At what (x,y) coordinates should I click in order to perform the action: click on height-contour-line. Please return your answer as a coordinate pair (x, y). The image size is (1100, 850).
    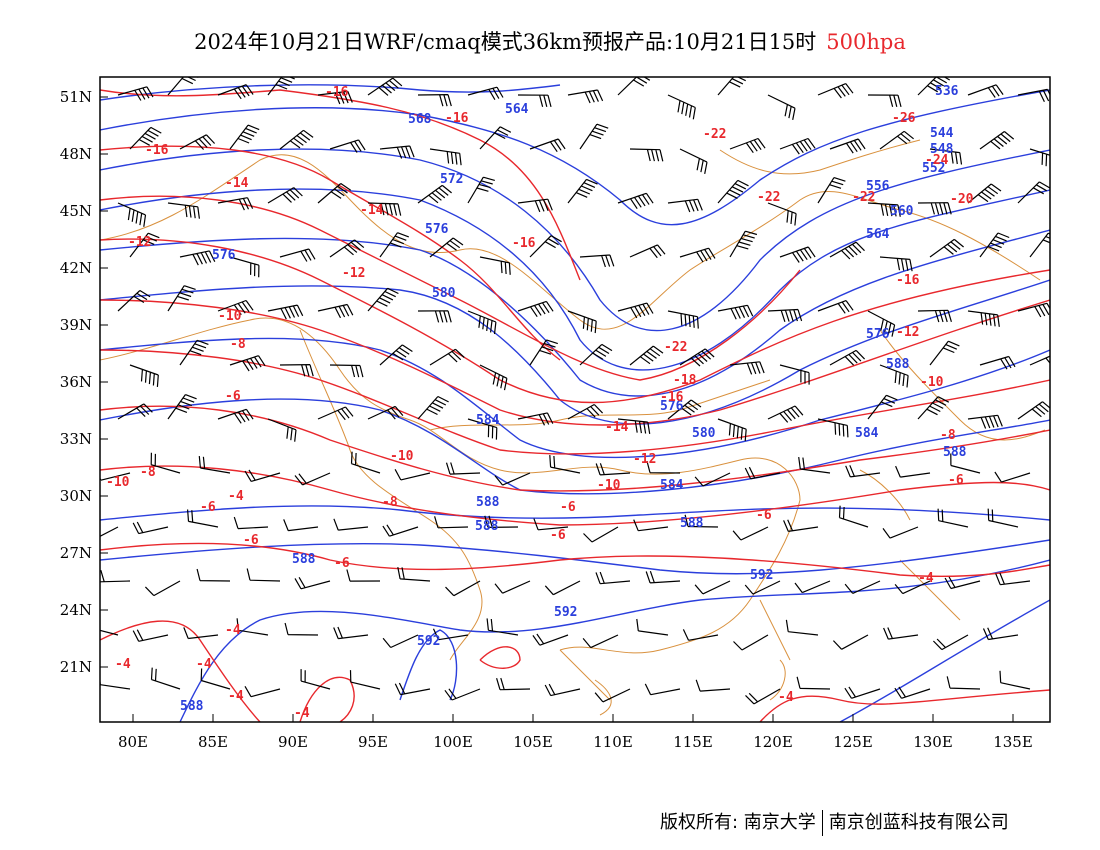
    Looking at the image, I should click on (944, 660).